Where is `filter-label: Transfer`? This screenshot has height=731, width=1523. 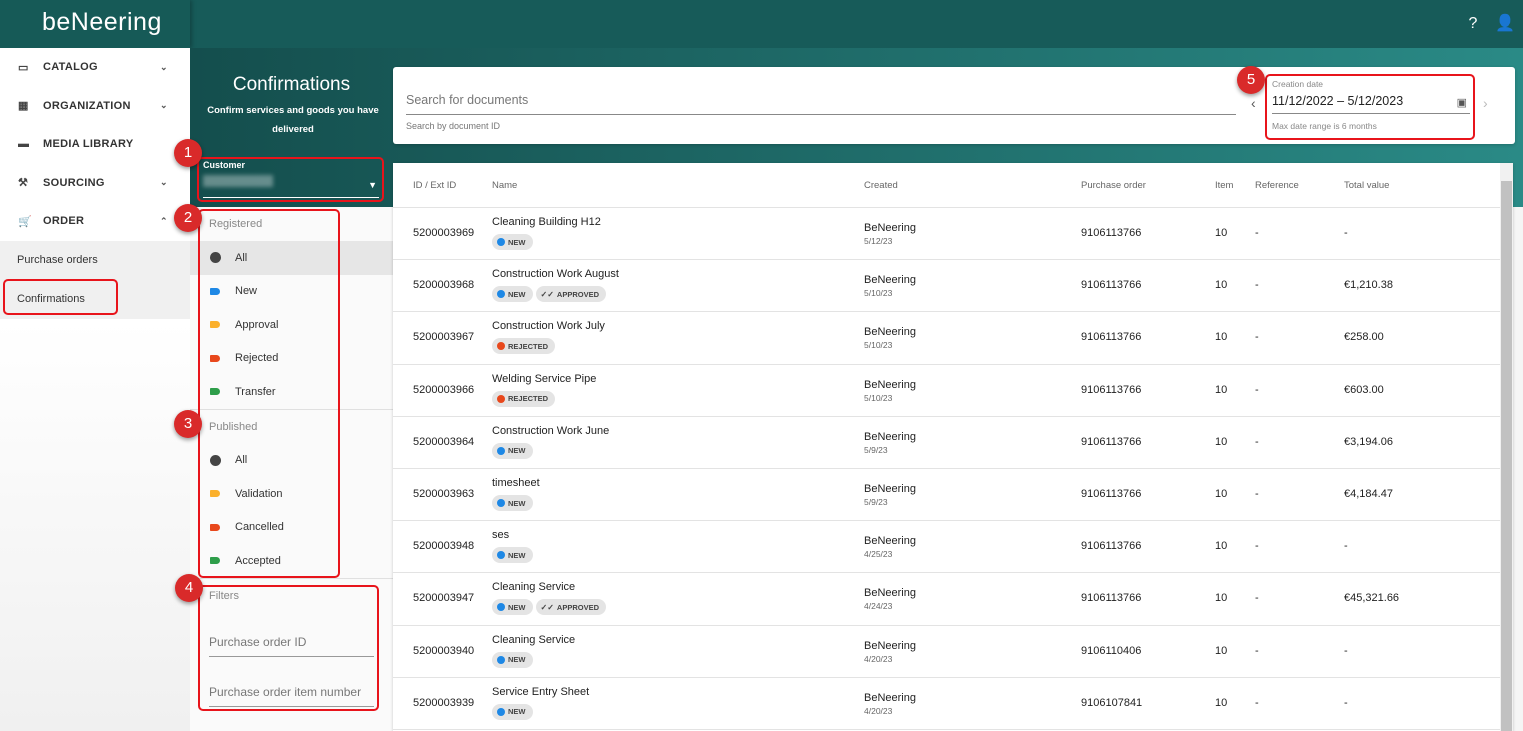 filter-label: Transfer is located at coordinates (255, 391).